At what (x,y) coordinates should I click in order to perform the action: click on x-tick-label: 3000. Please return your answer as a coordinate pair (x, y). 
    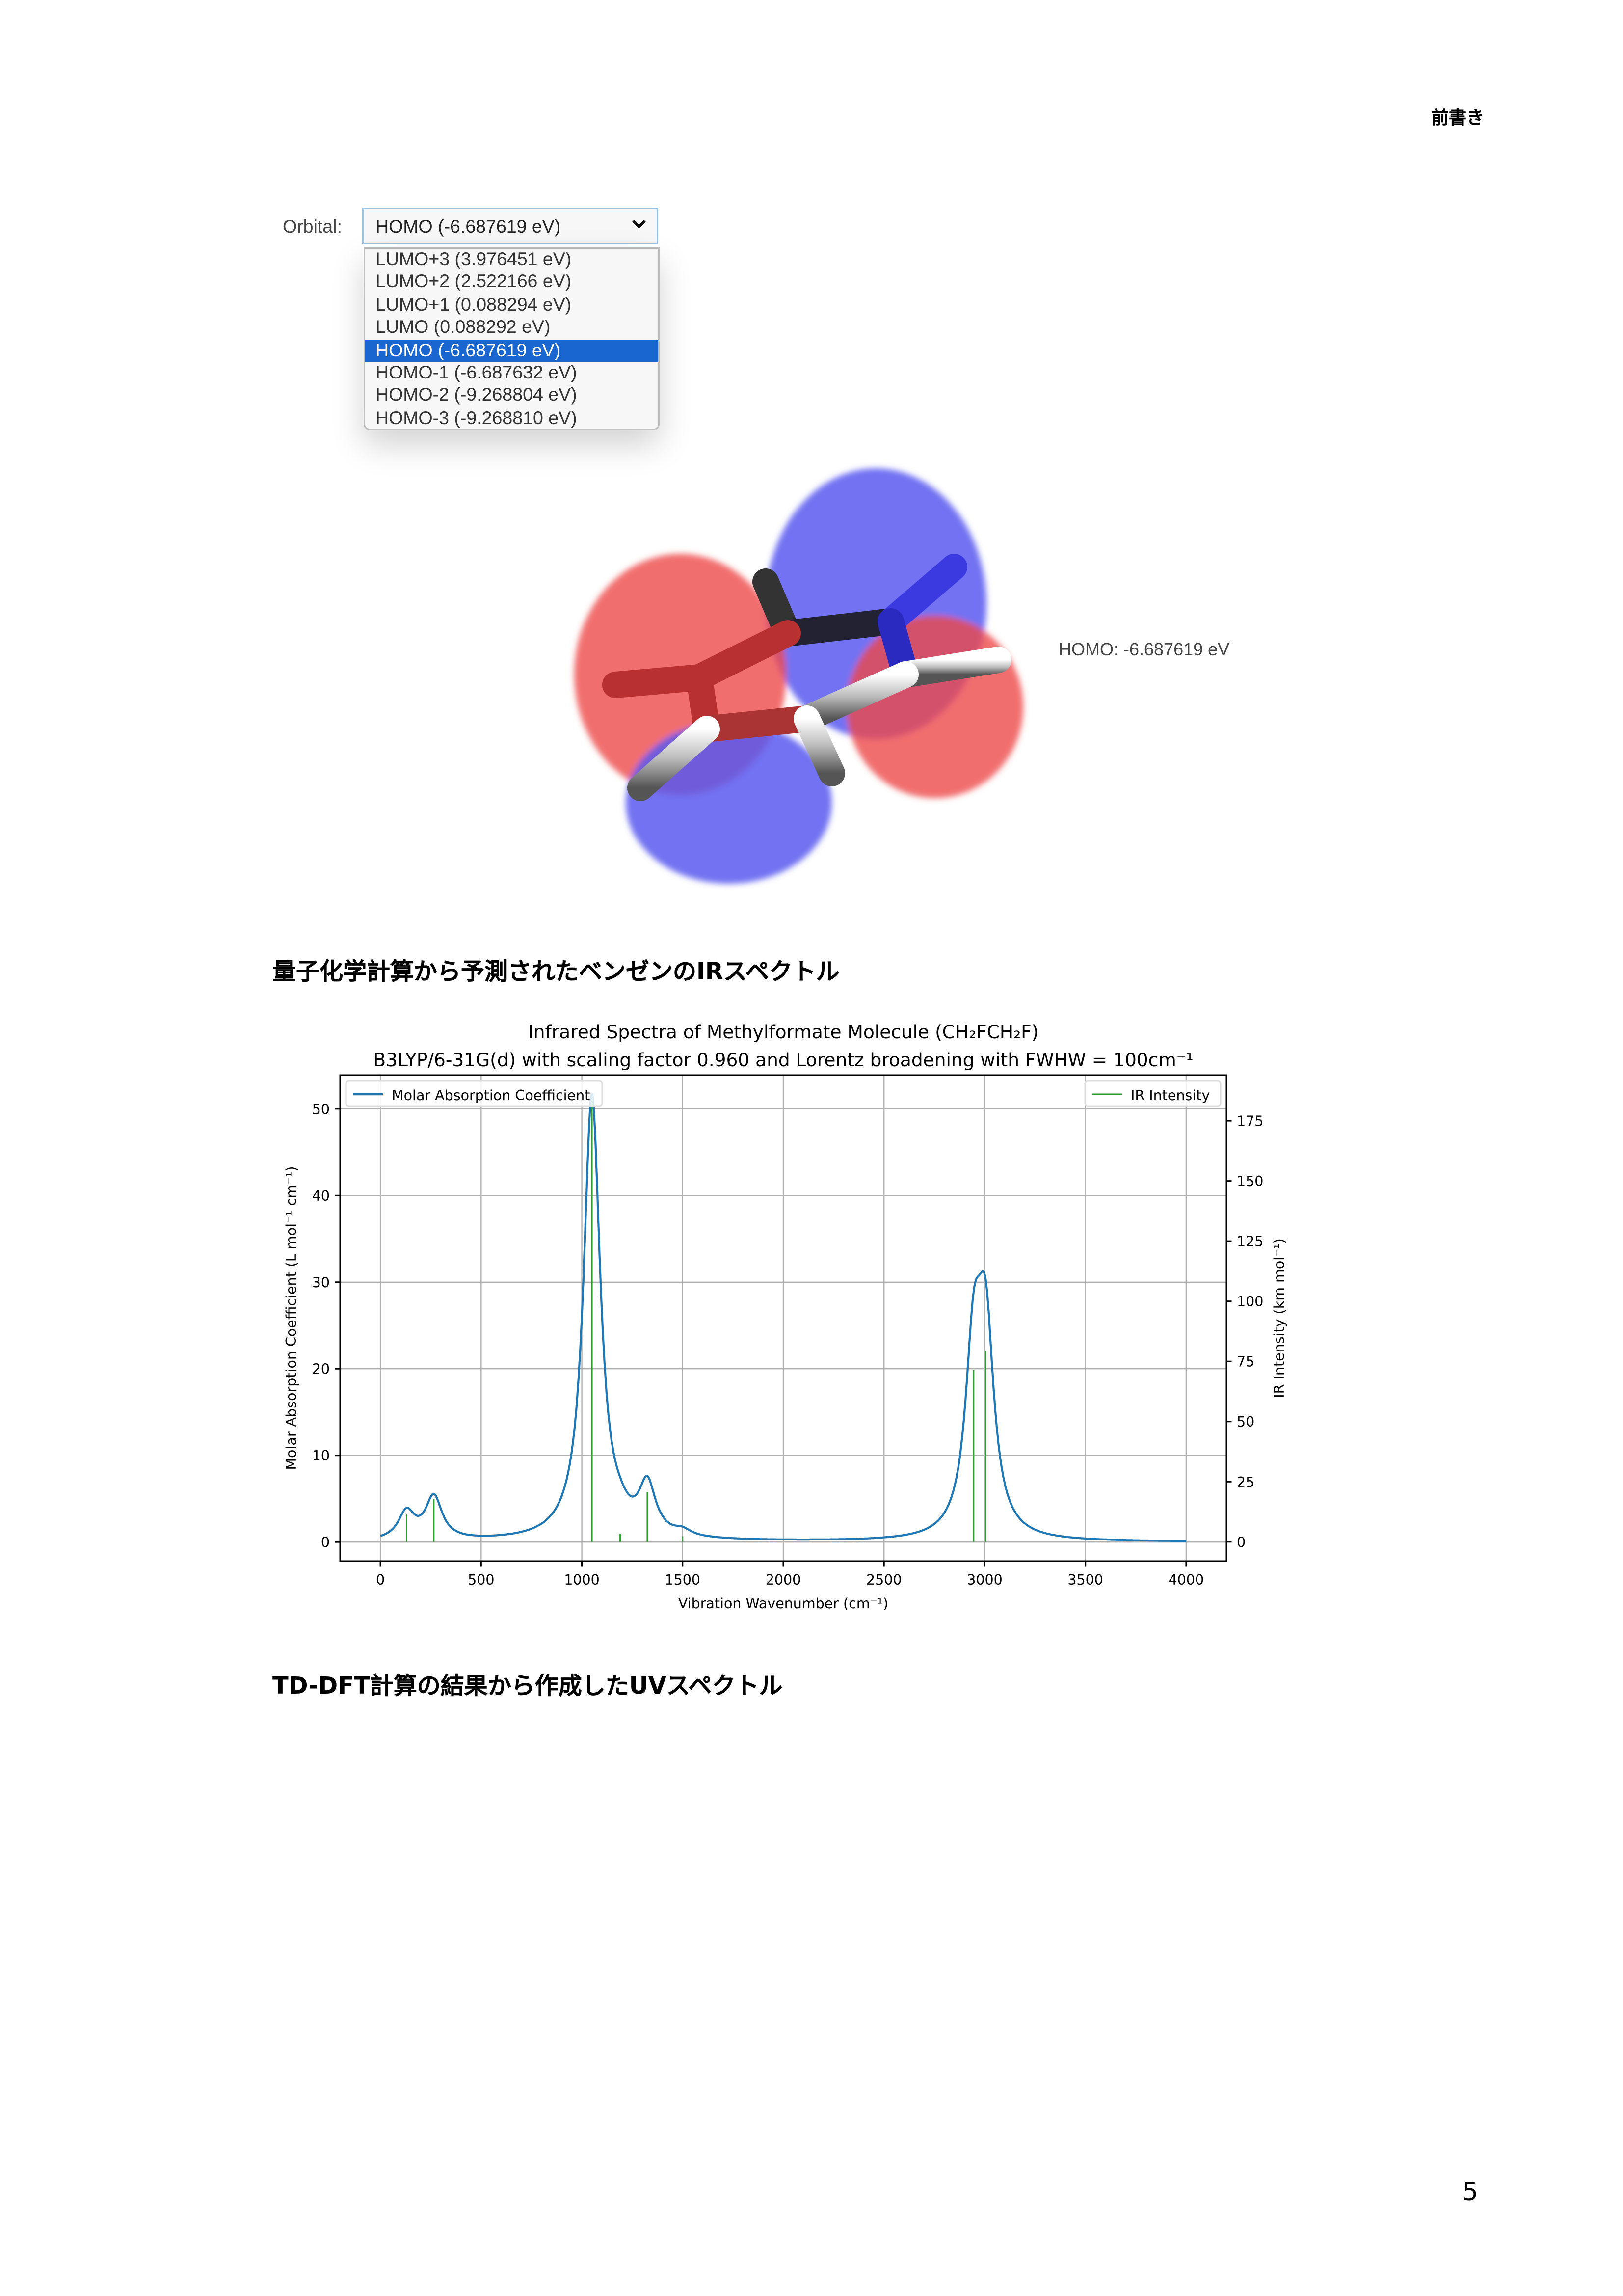
    Looking at the image, I should click on (985, 1580).